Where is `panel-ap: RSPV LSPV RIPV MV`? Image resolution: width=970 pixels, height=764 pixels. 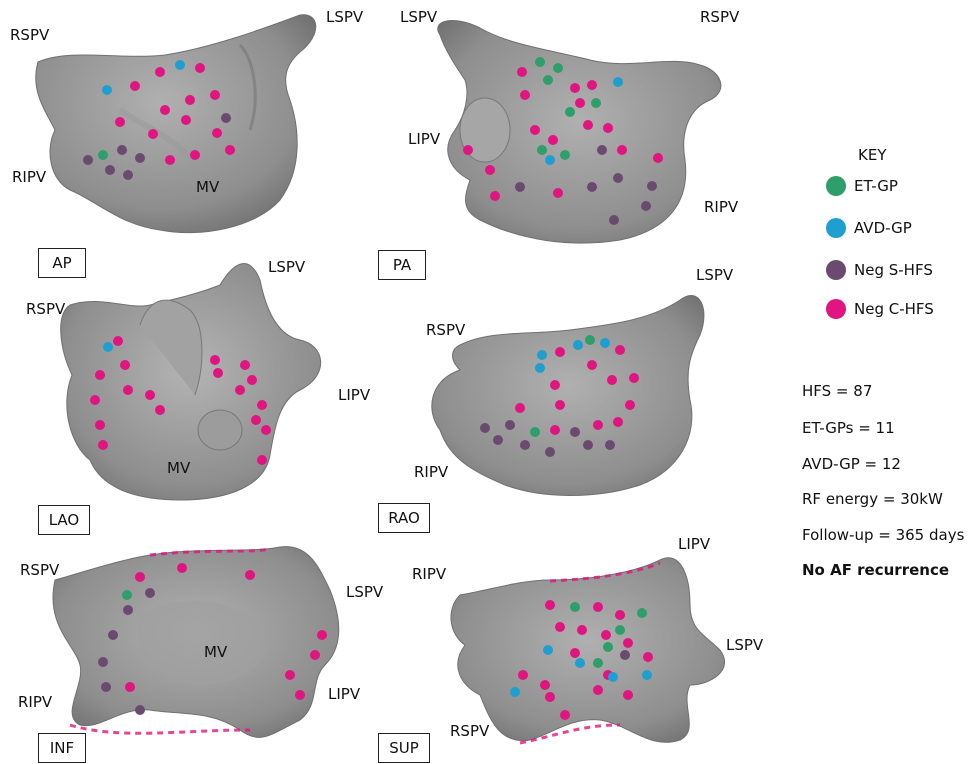 panel-ap: RSPV LSPV RIPV MV is located at coordinates (181, 125).